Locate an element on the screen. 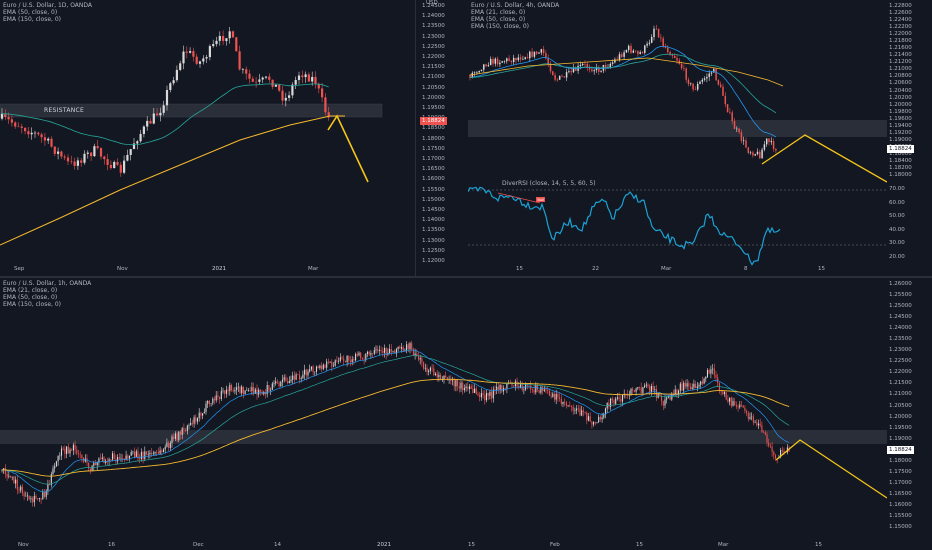  daily-ema50-line is located at coordinates (165, 114).